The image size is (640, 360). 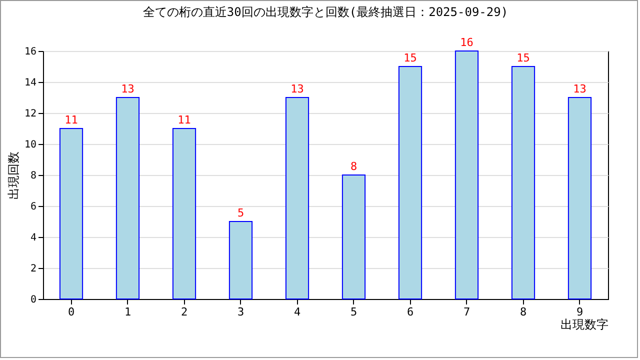 What do you see at coordinates (30, 52) in the screenshot?
I see `y-tick-label: 16` at bounding box center [30, 52].